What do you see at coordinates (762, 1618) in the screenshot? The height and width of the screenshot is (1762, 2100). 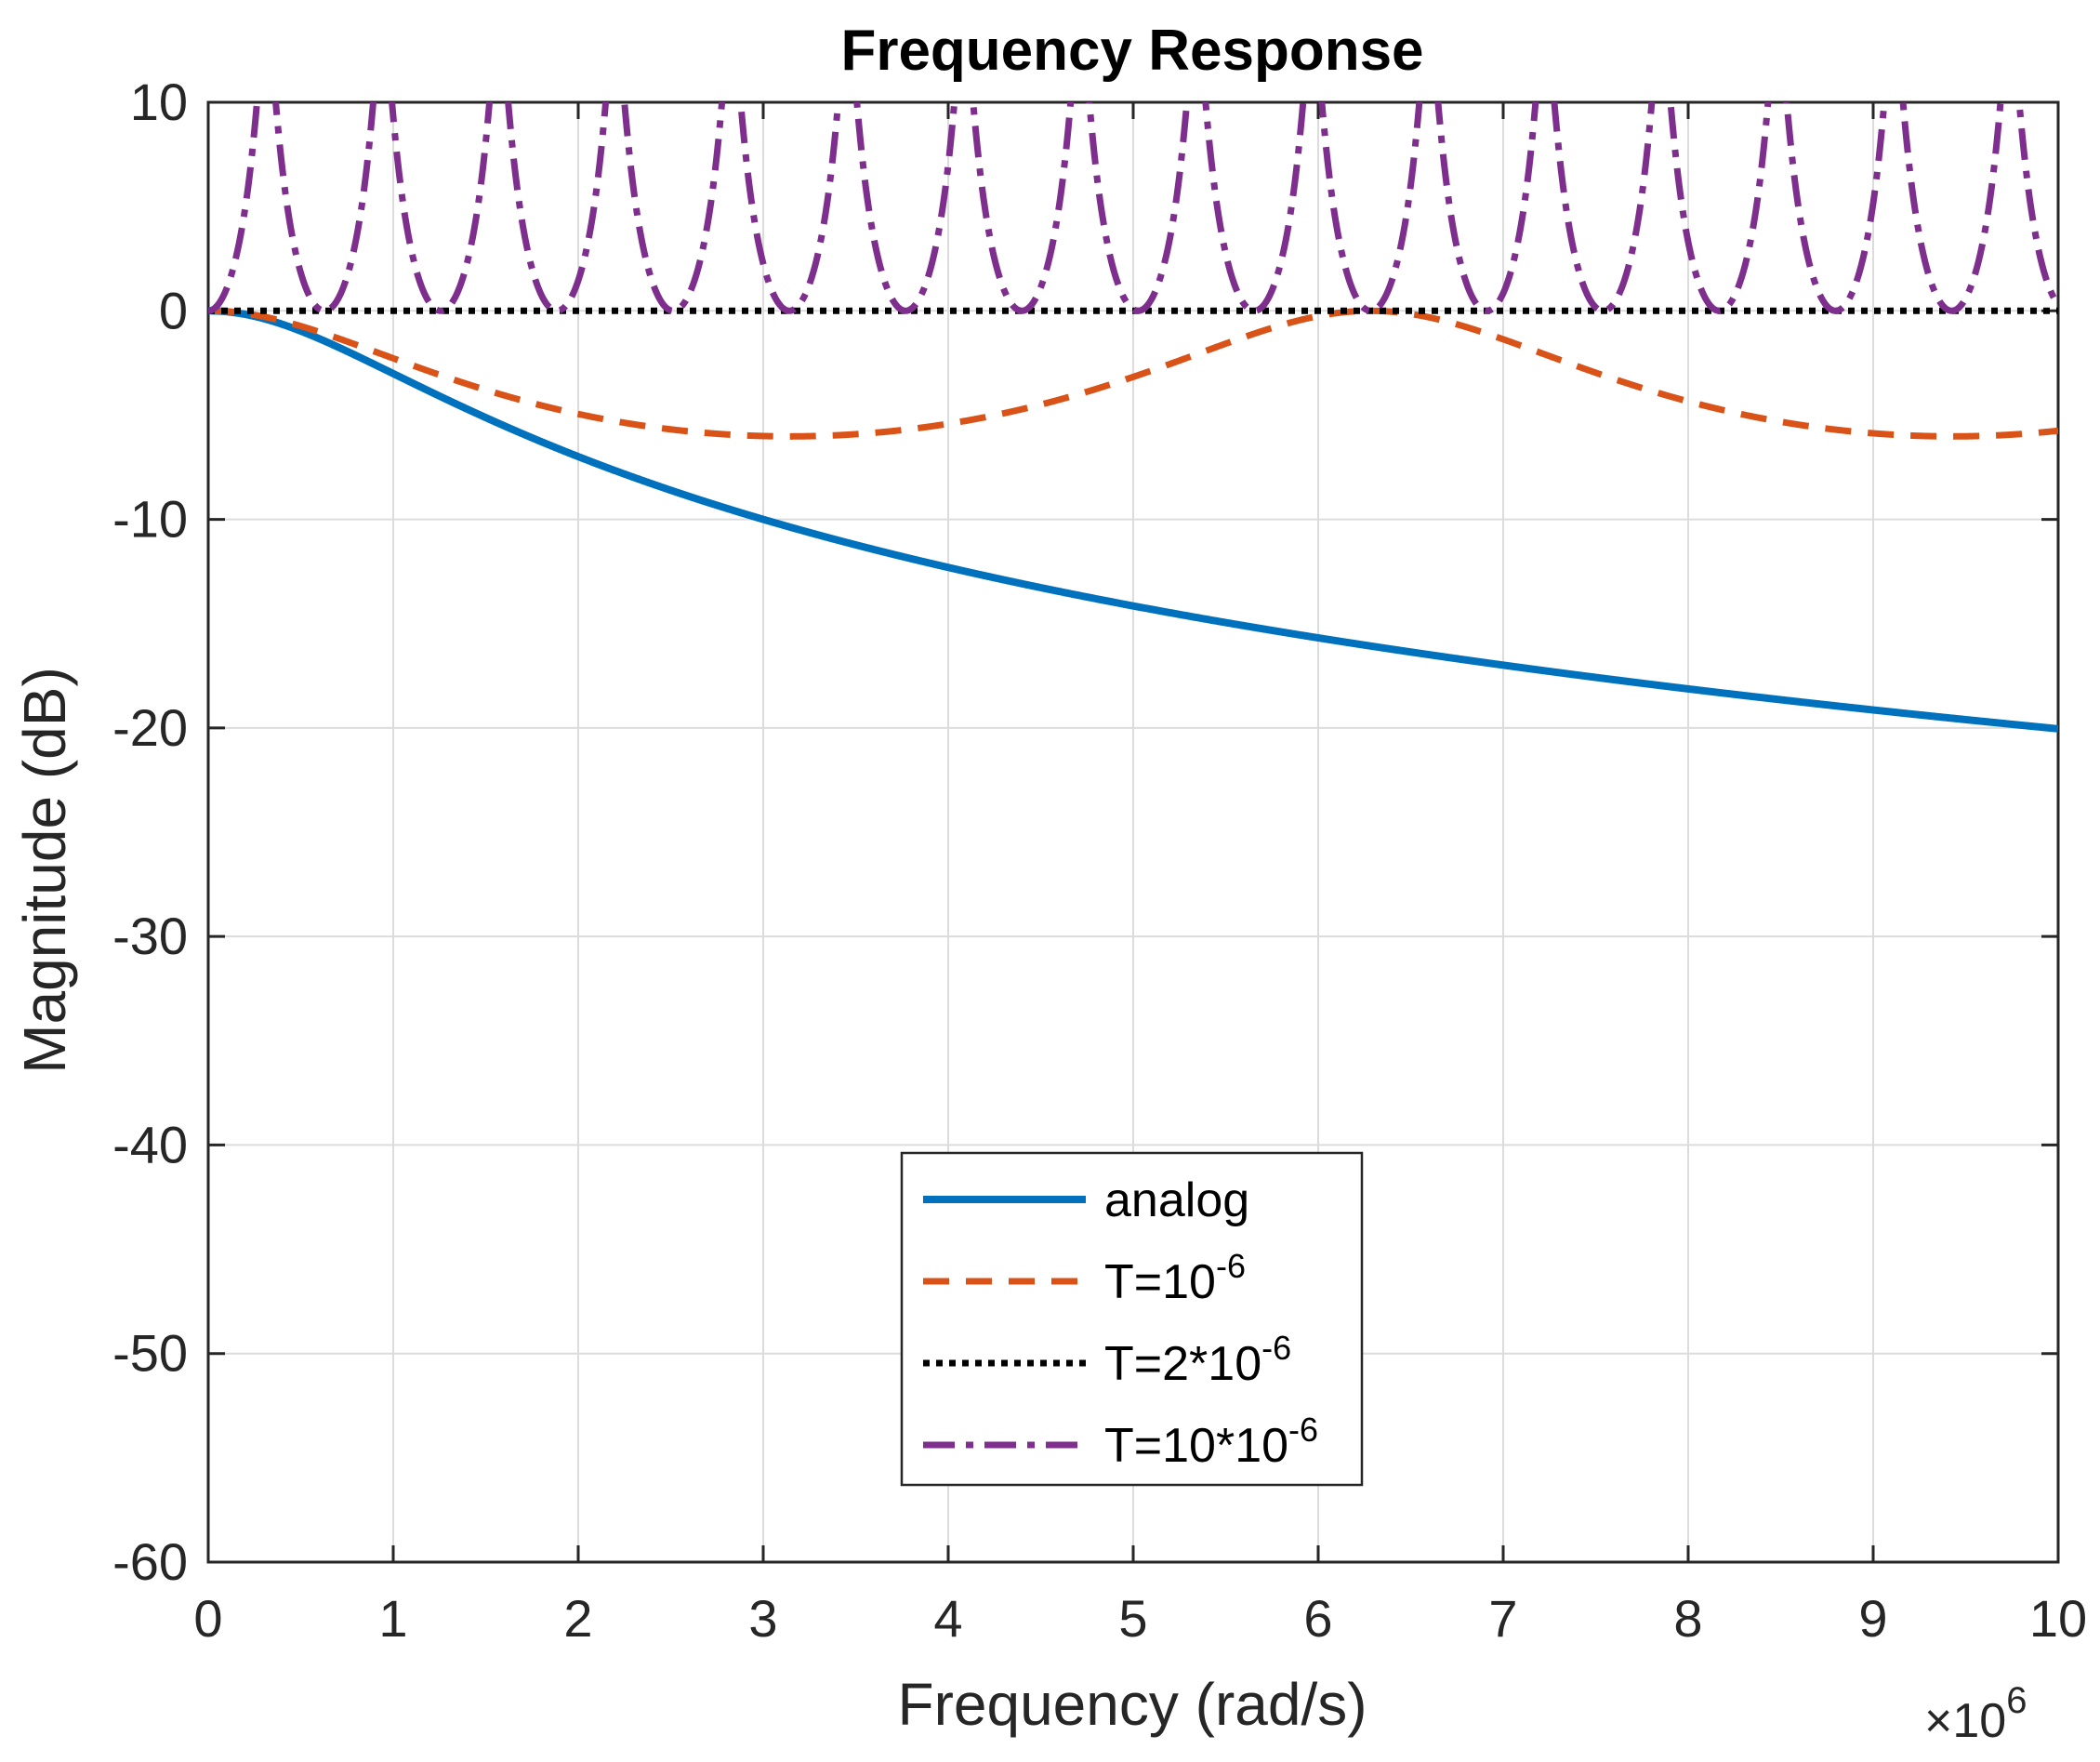 I see `x-tick-label: 3` at bounding box center [762, 1618].